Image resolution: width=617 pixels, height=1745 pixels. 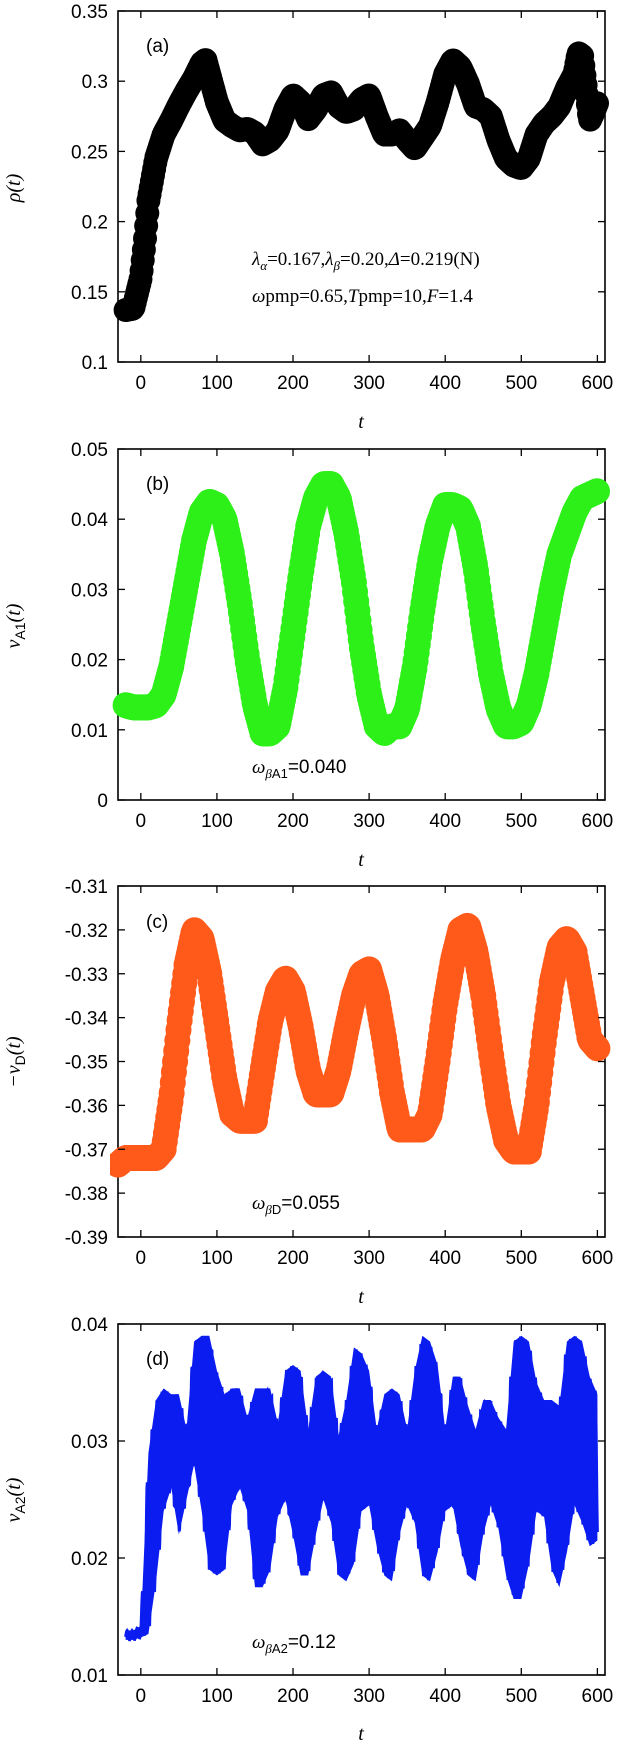 I want to click on panel-c-y-tick-label: -0.35, so click(x=86, y=1063).